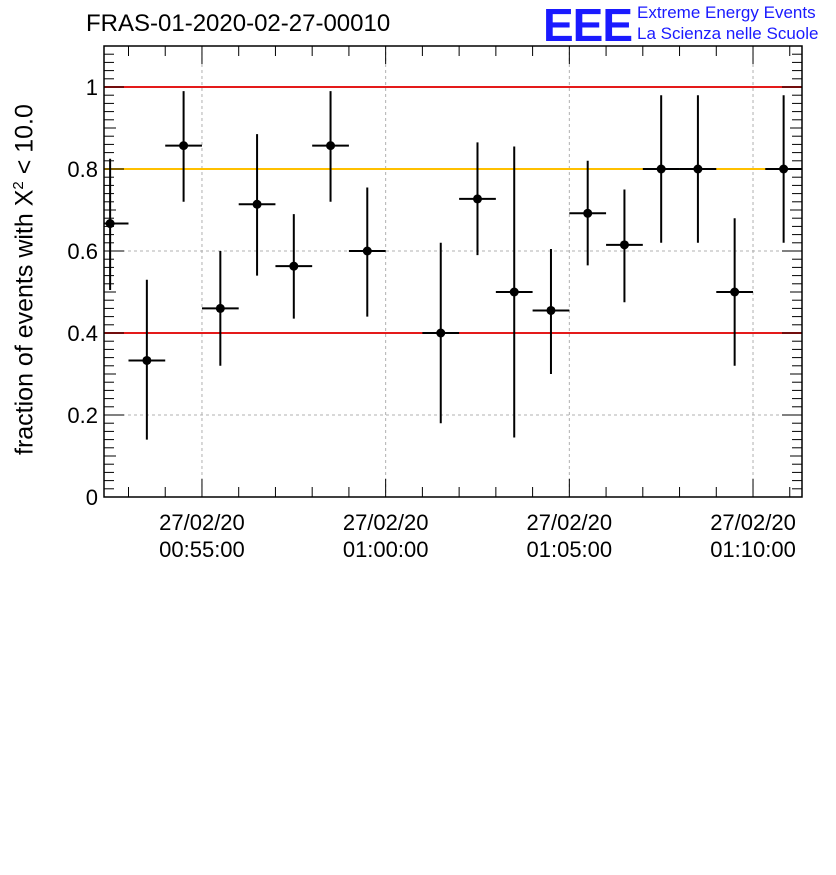 This screenshot has height=875, width=836. What do you see at coordinates (92, 87) in the screenshot?
I see `y-tick-label: 1` at bounding box center [92, 87].